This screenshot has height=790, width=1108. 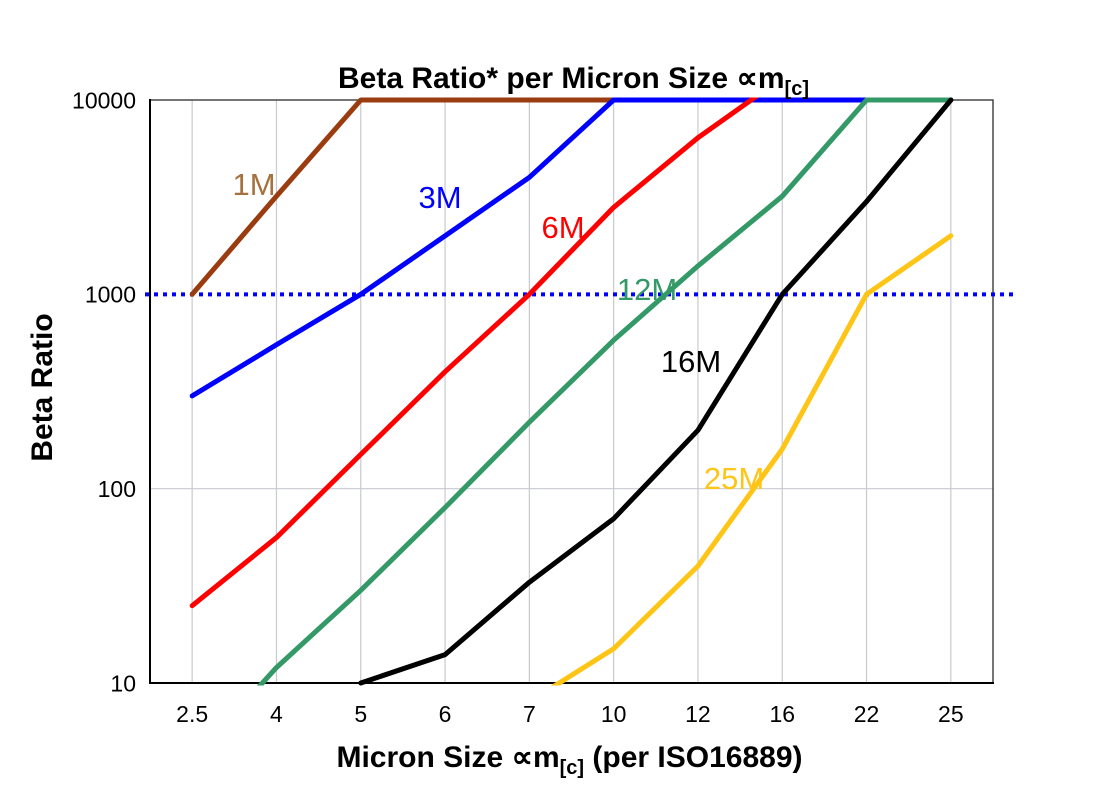 I want to click on x-axis-title: Micron Size ∝m[c] (per ISO16889), so click(x=569, y=760).